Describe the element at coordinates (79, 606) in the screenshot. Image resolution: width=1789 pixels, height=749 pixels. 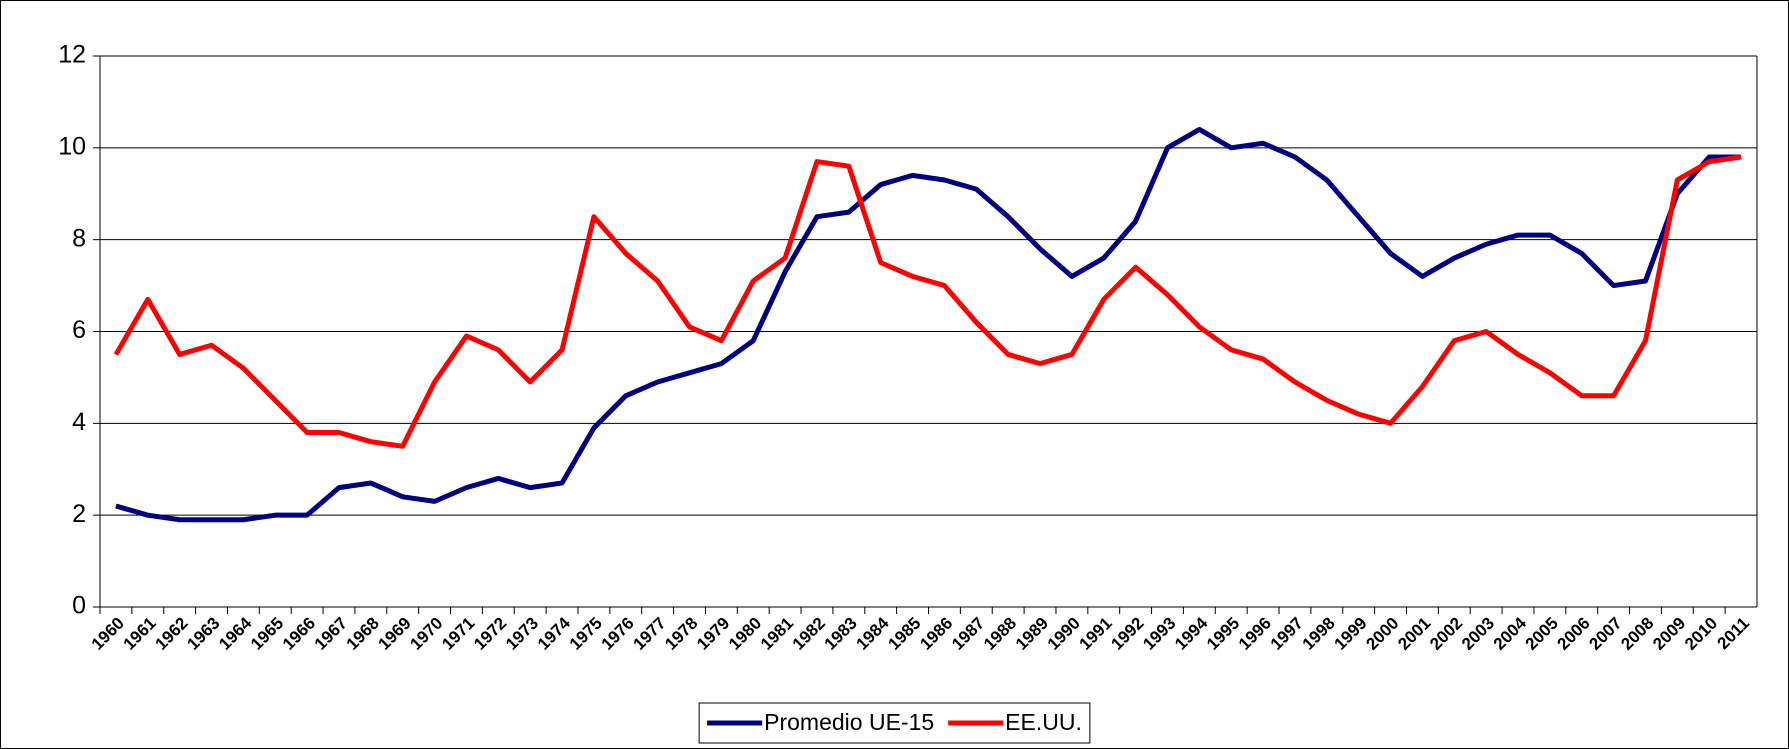
I see `y-tick-label: 0` at that location.